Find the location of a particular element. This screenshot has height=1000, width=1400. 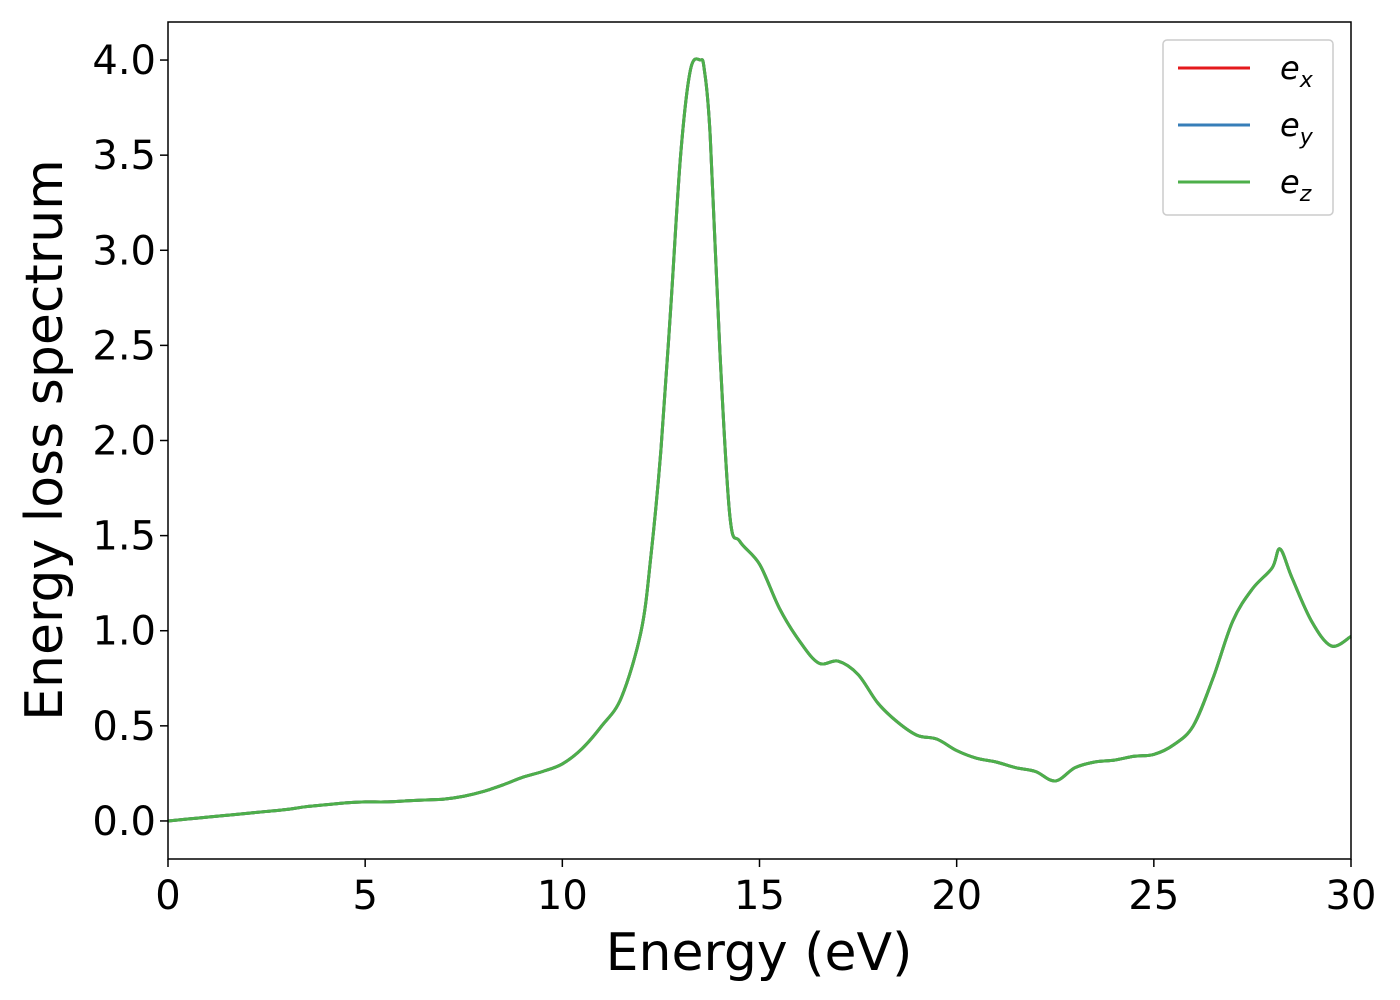

y-axis-ticks: 0.0 0.5 1.0 1.5 2.0 2.5 3.0 3.5 4.0 is located at coordinates (130, 441).